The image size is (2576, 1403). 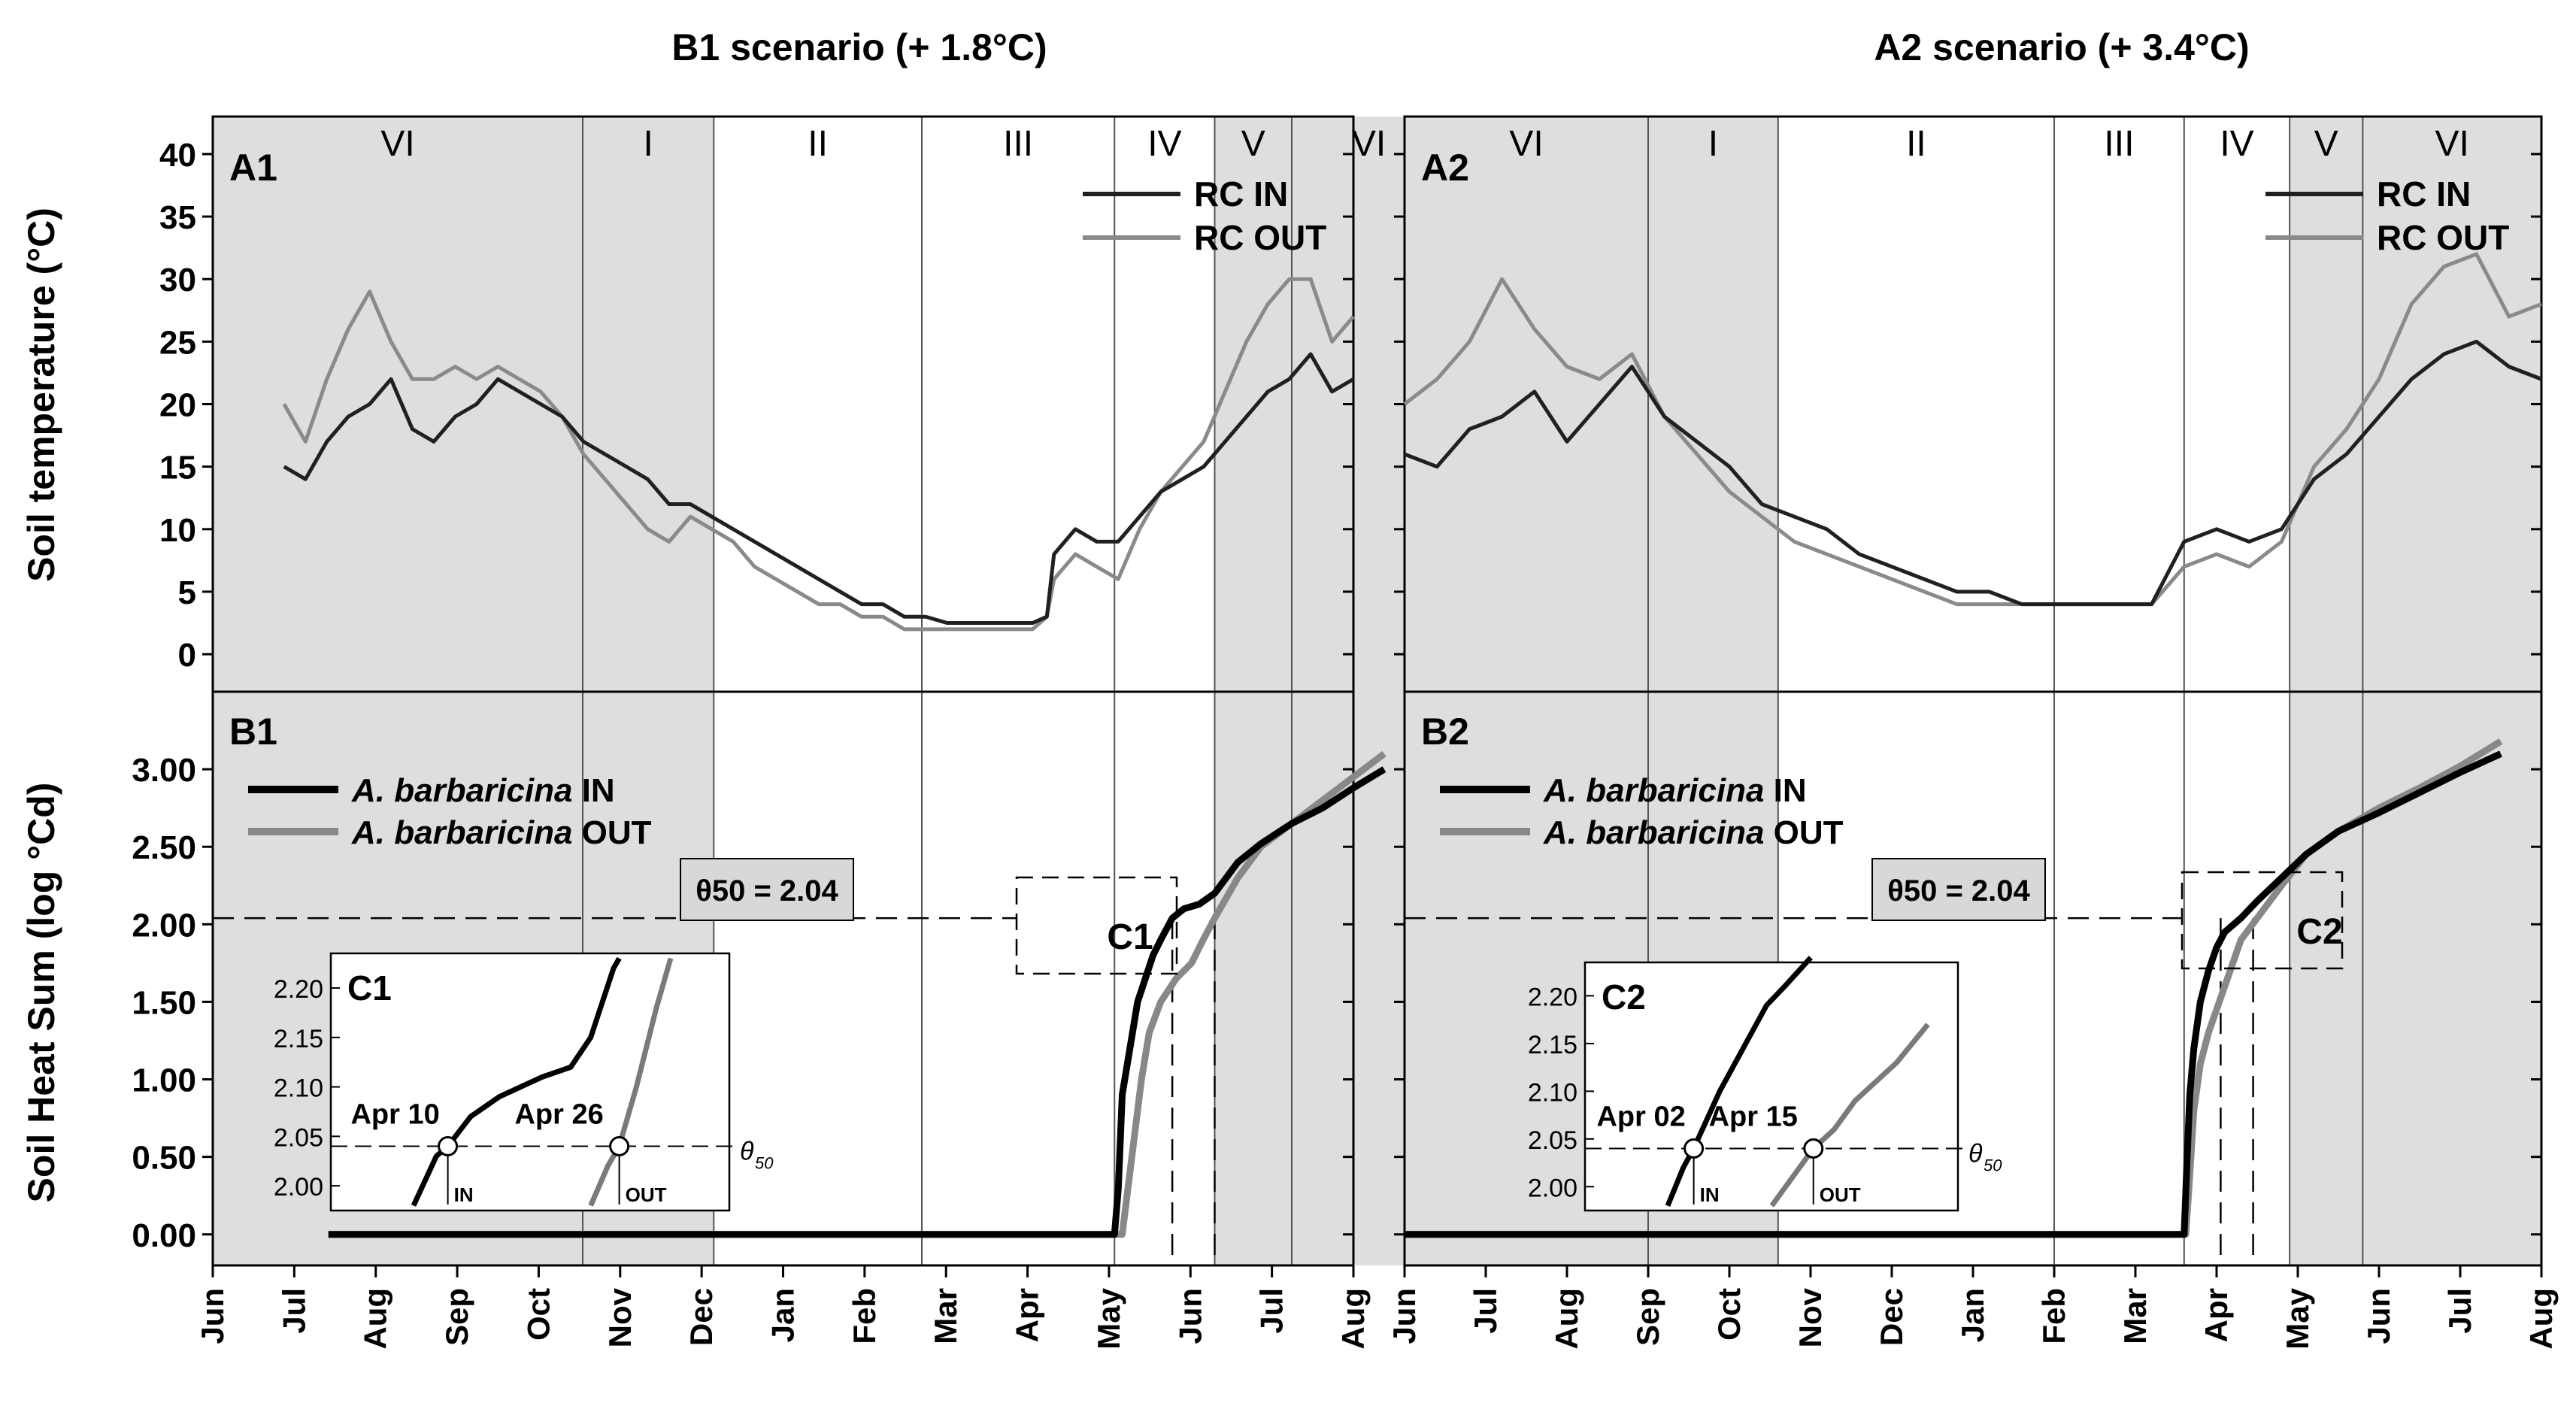 What do you see at coordinates (2061, 47) in the screenshot?
I see `panel-title-a2: A2 scenario (+ 3.4°C)` at bounding box center [2061, 47].